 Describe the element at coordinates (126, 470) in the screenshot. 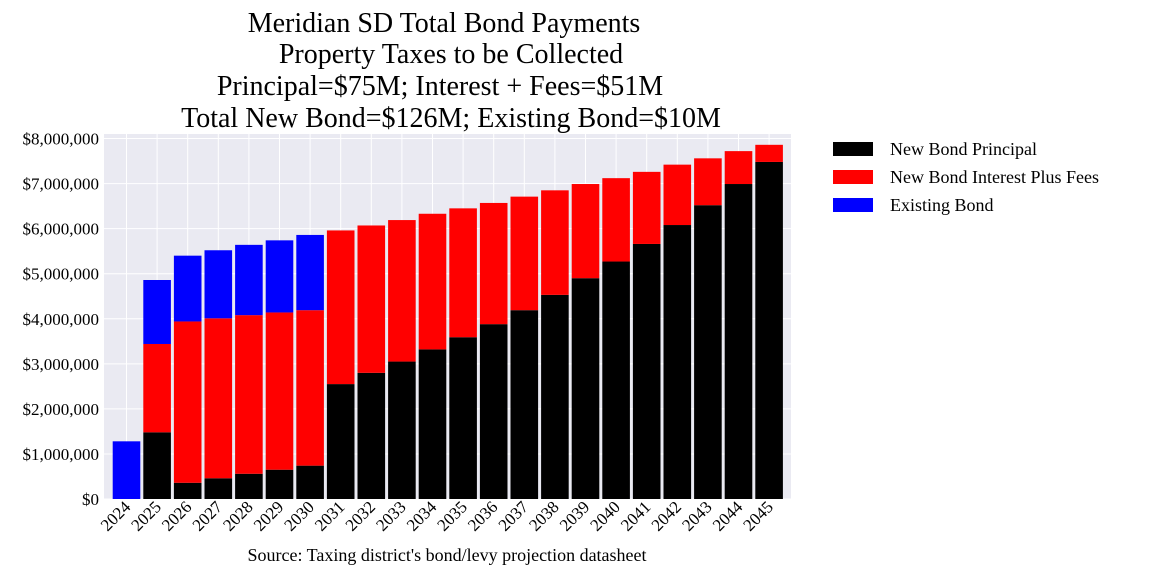

I see `bar-existing-bond-2024` at that location.